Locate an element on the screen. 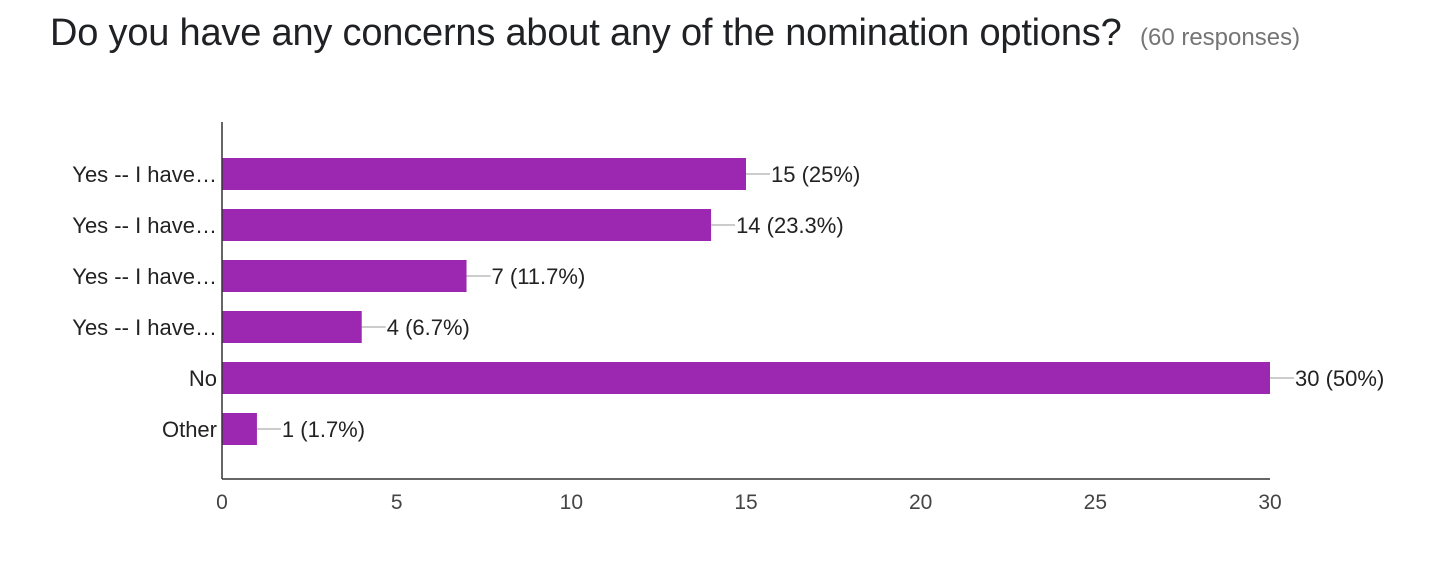  data-label: 1 (1.7%) is located at coordinates (323, 429).